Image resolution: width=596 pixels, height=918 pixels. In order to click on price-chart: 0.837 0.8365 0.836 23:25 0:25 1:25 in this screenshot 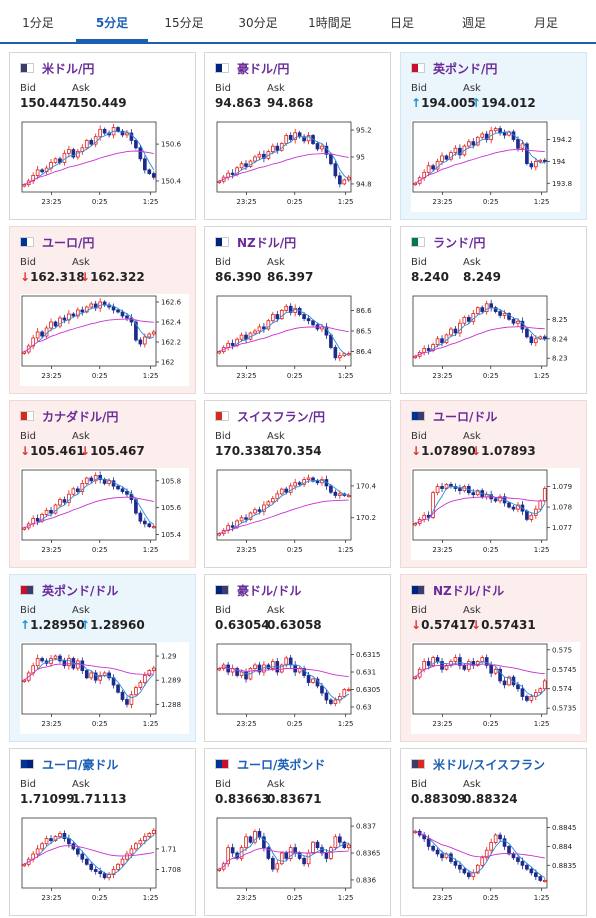, I will do `click(299, 862)`.